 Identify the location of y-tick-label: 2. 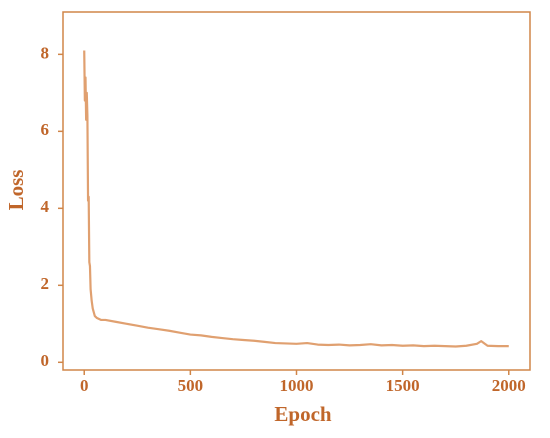
(45, 283).